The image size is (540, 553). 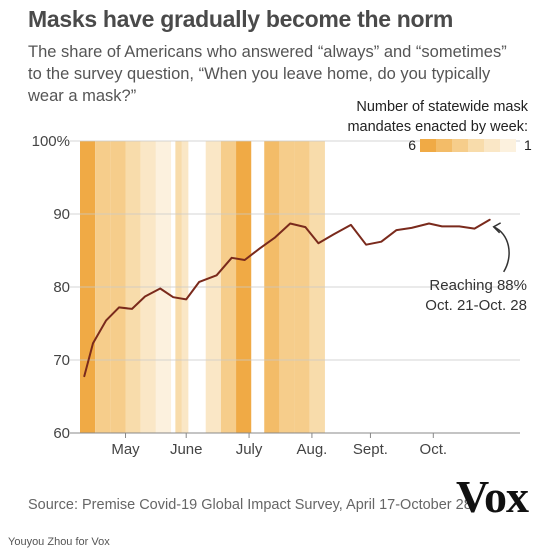 What do you see at coordinates (476, 305) in the screenshot?
I see `annotation-text-line2: Oct. 21-Oct. 28` at bounding box center [476, 305].